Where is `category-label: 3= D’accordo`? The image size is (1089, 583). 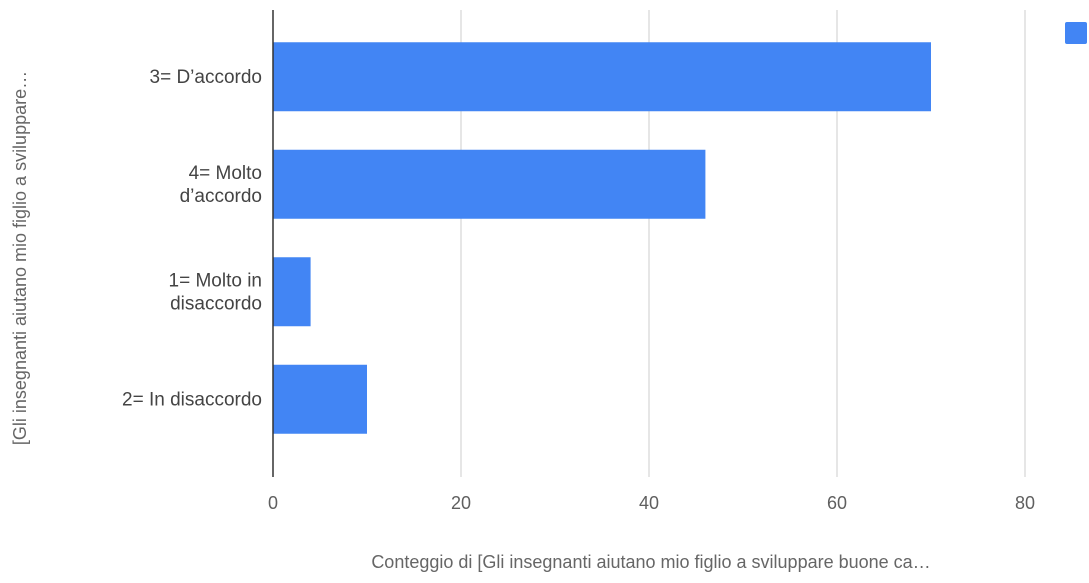 category-label: 3= D’accordo is located at coordinates (206, 77).